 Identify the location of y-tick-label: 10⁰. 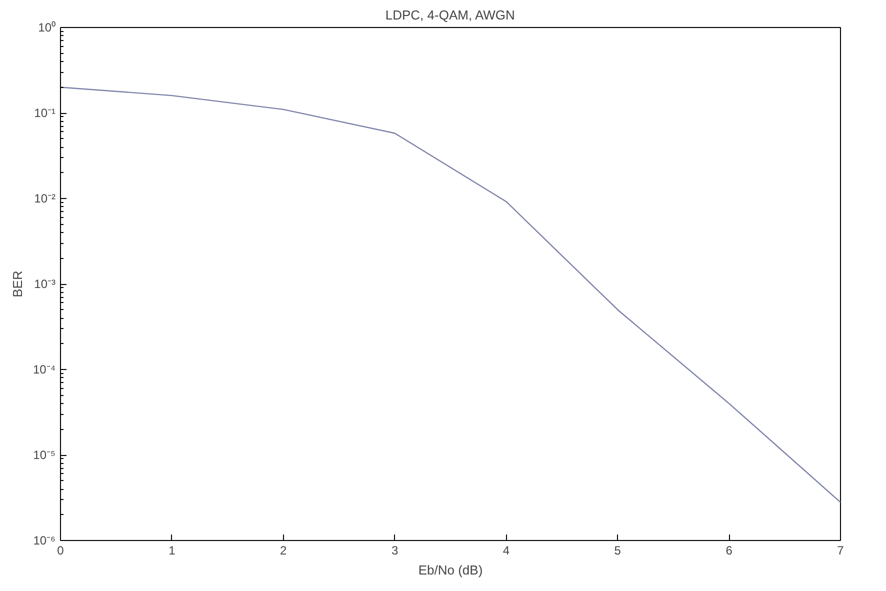
(47, 27).